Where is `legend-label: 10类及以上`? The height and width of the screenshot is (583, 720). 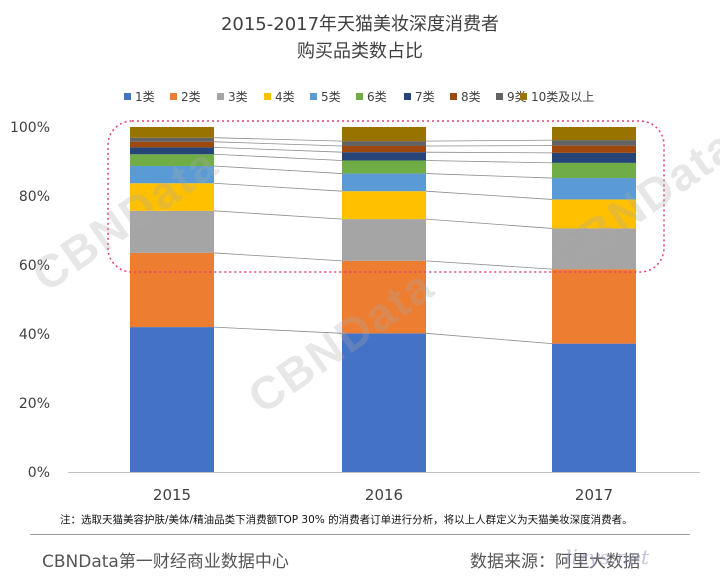
legend-label: 10类及以上 is located at coordinates (562, 97).